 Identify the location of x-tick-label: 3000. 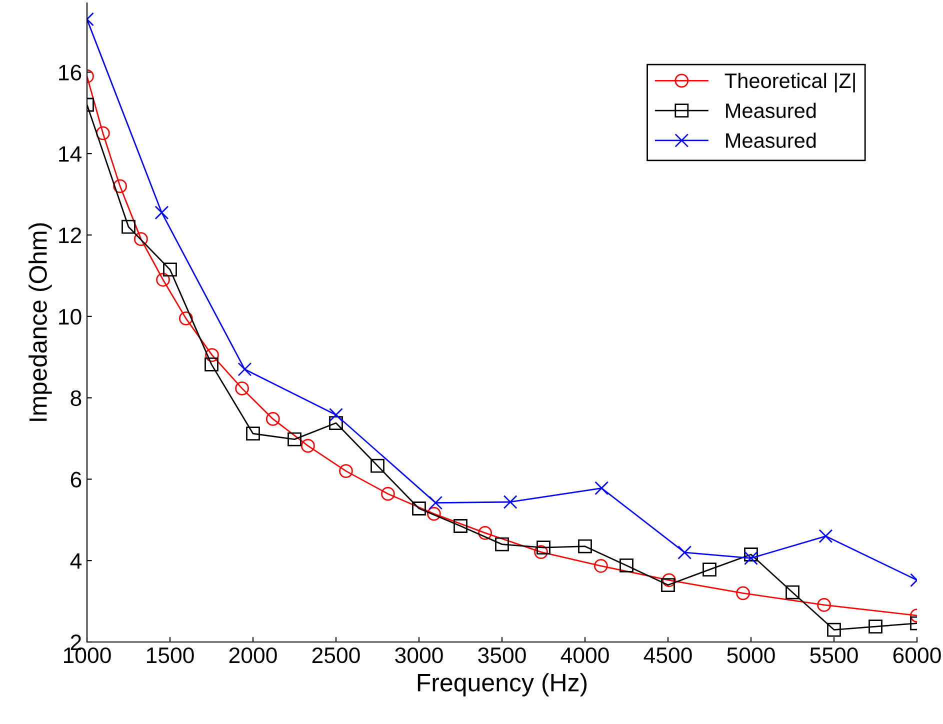
(419, 655).